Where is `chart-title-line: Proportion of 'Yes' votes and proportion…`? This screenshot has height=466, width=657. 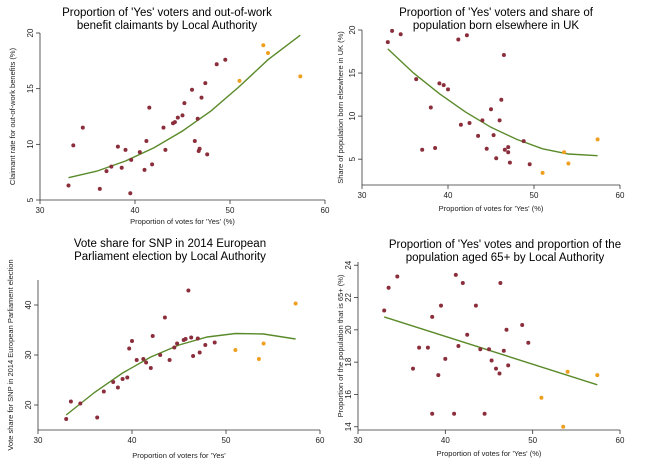 chart-title-line: Proportion of 'Yes' votes and proportion… is located at coordinates (505, 245).